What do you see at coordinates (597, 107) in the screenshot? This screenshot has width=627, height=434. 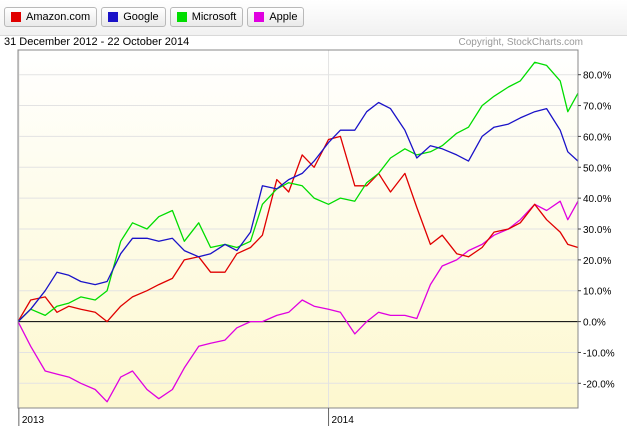 I see `y-tick-label: 70.0%` at bounding box center [597, 107].